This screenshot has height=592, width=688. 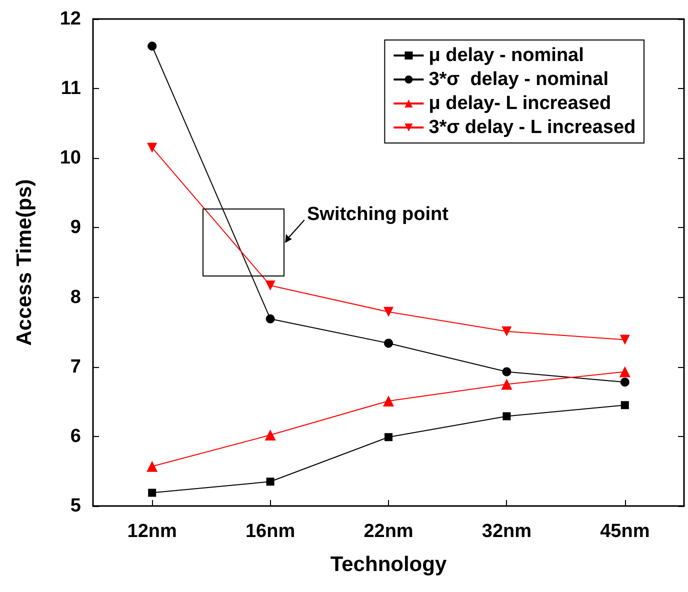 What do you see at coordinates (71, 89) in the screenshot?
I see `y-tick-label: 11` at bounding box center [71, 89].